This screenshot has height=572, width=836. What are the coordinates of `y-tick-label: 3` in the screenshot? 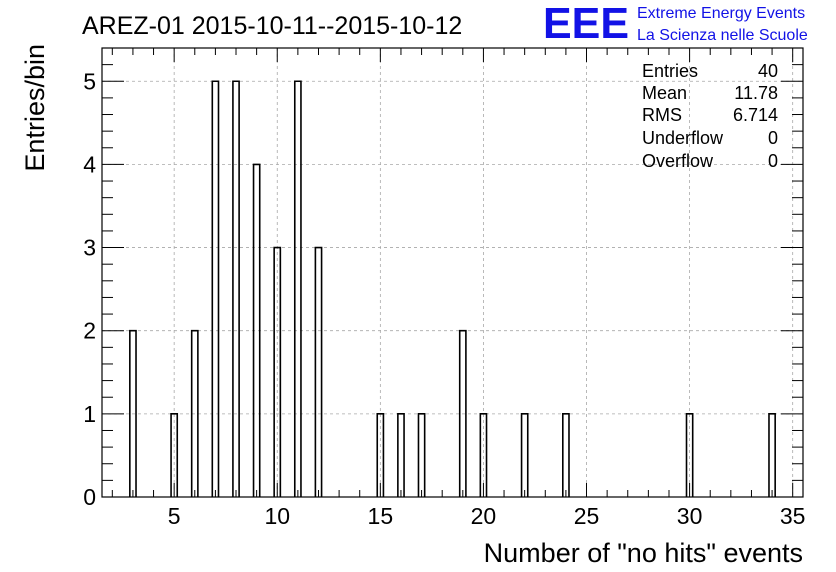 It's located at (89, 248).